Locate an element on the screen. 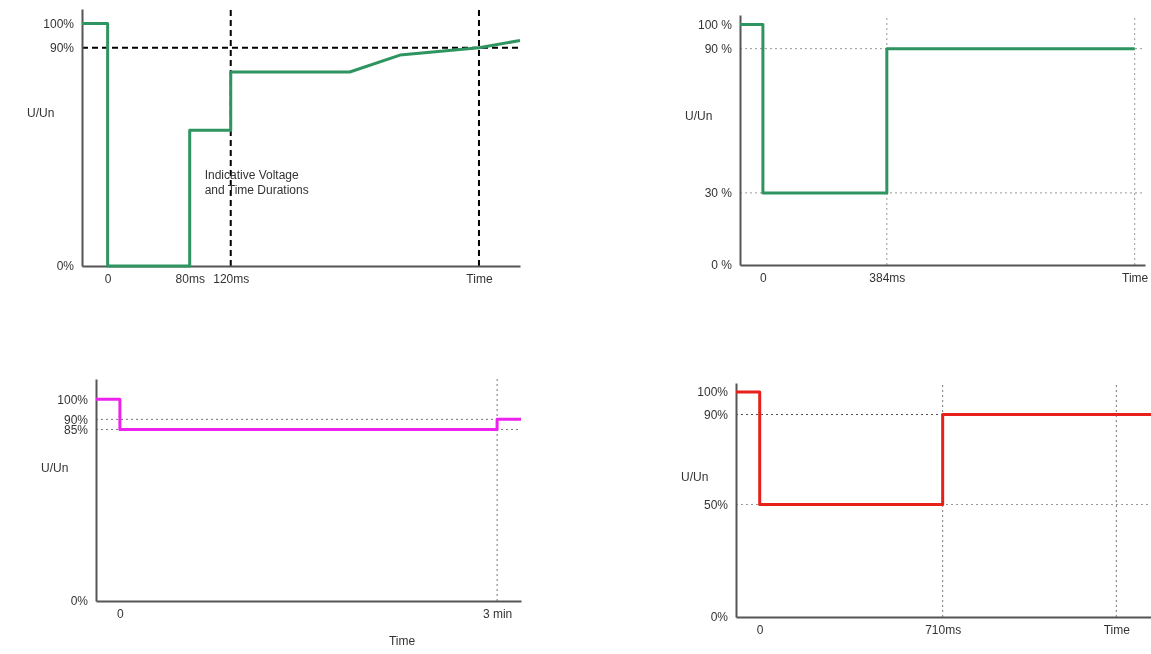 This screenshot has height=654, width=1151. x-tick-label: 120ms is located at coordinates (231, 278).